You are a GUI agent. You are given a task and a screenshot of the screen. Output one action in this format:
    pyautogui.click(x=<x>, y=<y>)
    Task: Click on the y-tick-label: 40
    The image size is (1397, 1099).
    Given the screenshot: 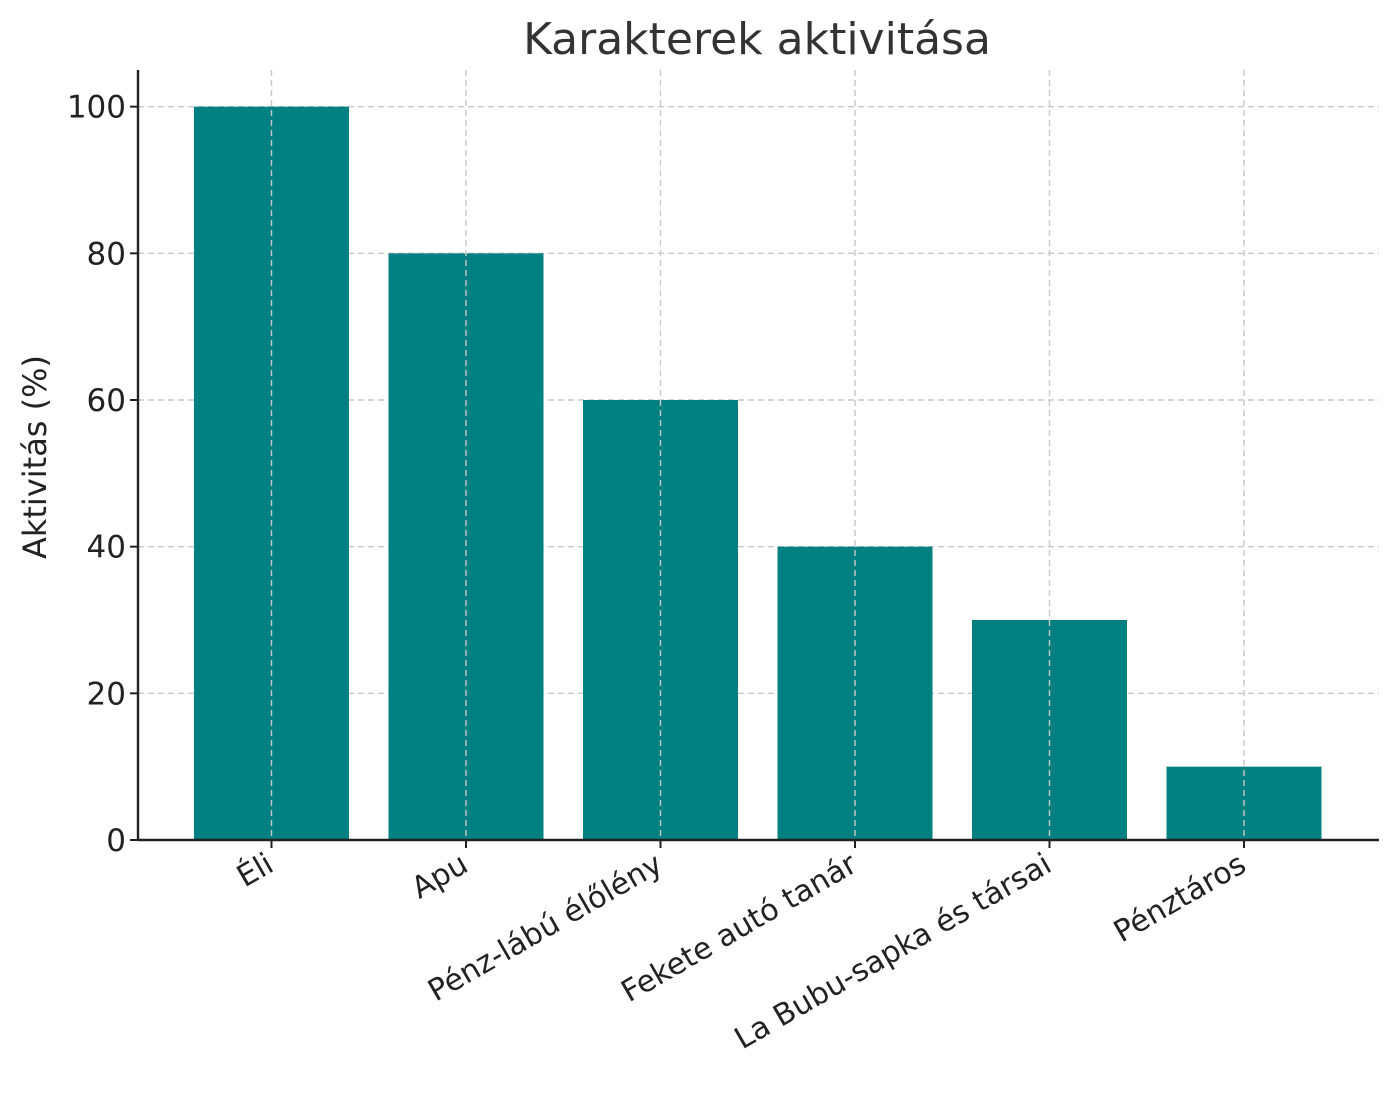 What is the action you would take?
    pyautogui.click(x=106, y=548)
    